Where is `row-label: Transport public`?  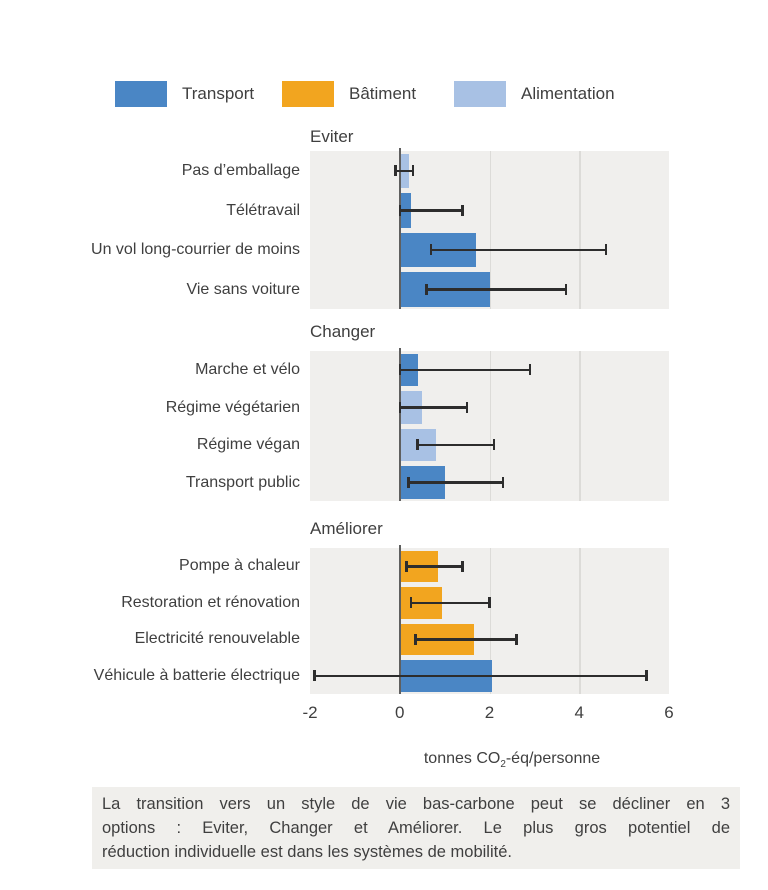 row-label: Transport public is located at coordinates (242, 482).